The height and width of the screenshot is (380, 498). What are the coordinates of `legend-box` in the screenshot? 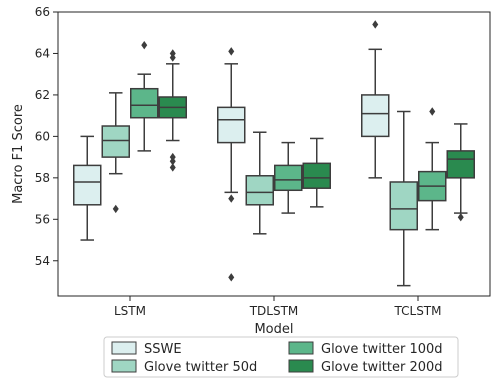 It's located at (281, 357).